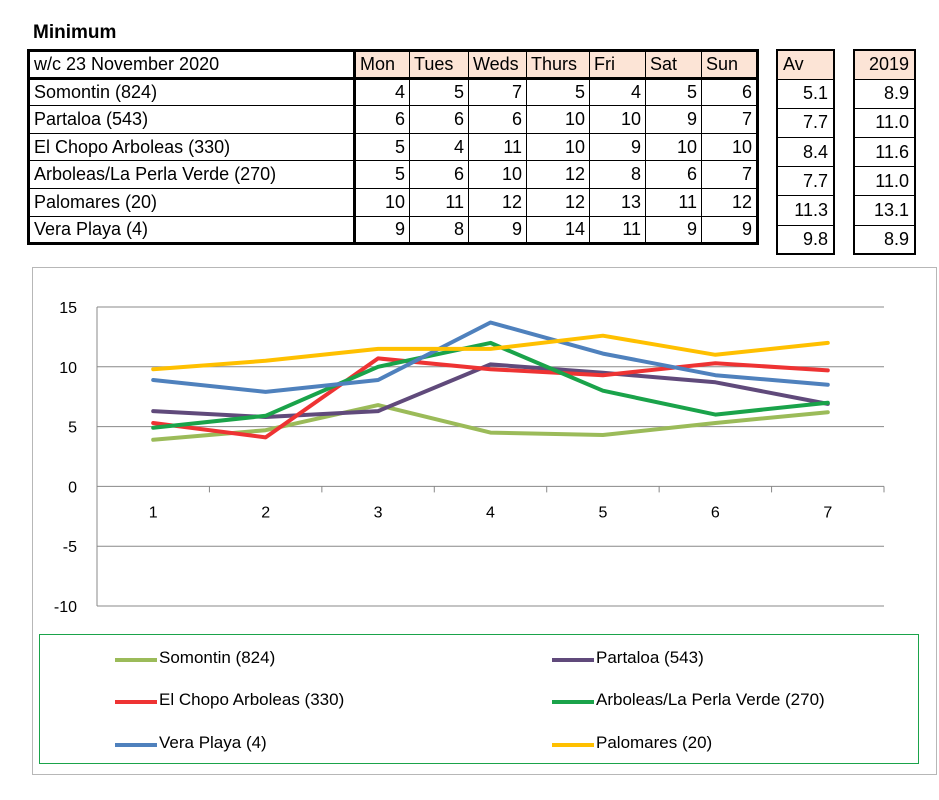  What do you see at coordinates (378, 512) in the screenshot?
I see `x-tick-label: 3` at bounding box center [378, 512].